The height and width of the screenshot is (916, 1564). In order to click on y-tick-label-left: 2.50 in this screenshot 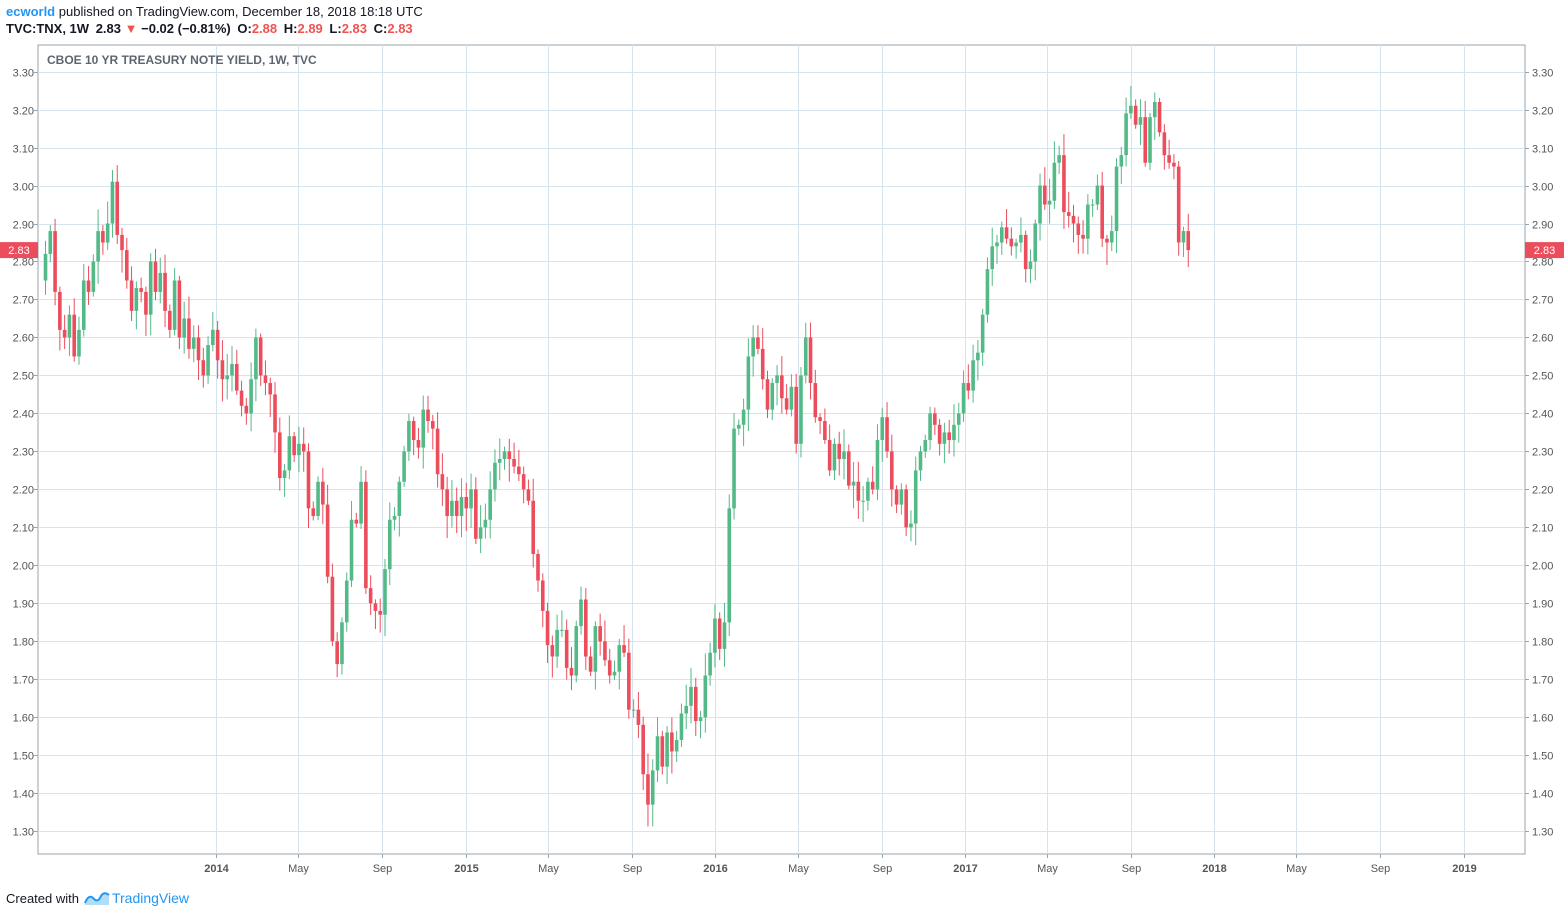, I will do `click(23, 377)`.